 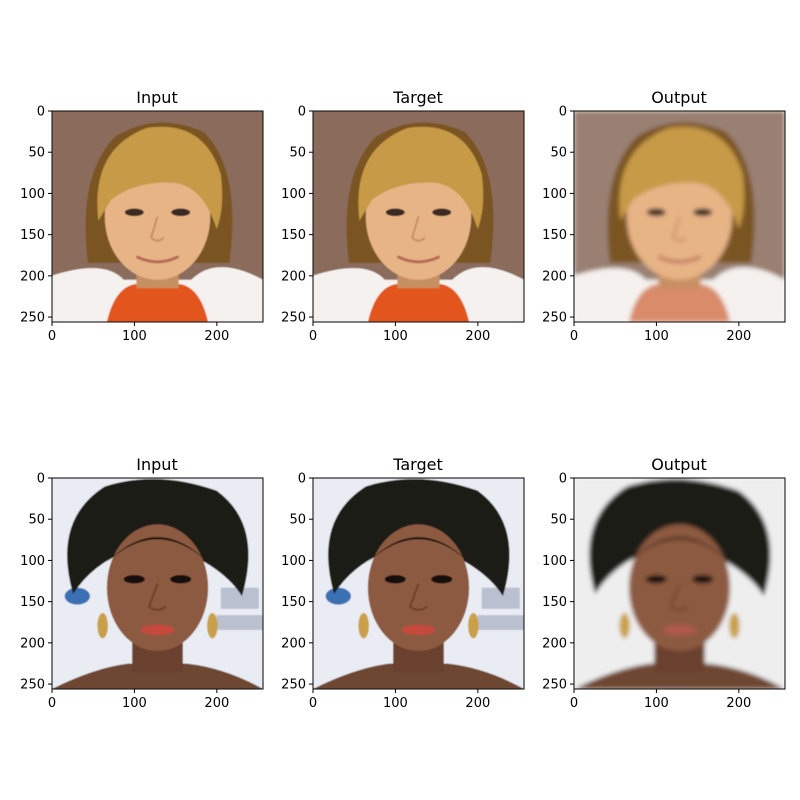 I want to click on panel-title: Target, so click(x=417, y=97).